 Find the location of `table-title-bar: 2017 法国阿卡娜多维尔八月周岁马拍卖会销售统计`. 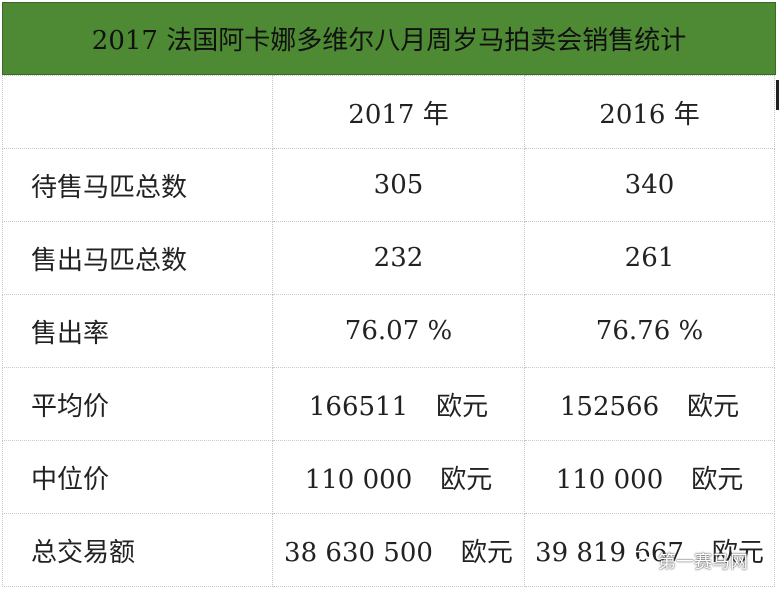

table-title-bar: 2017 法国阿卡娜多维尔八月周岁马拍卖会销售统计 is located at coordinates (389, 38).